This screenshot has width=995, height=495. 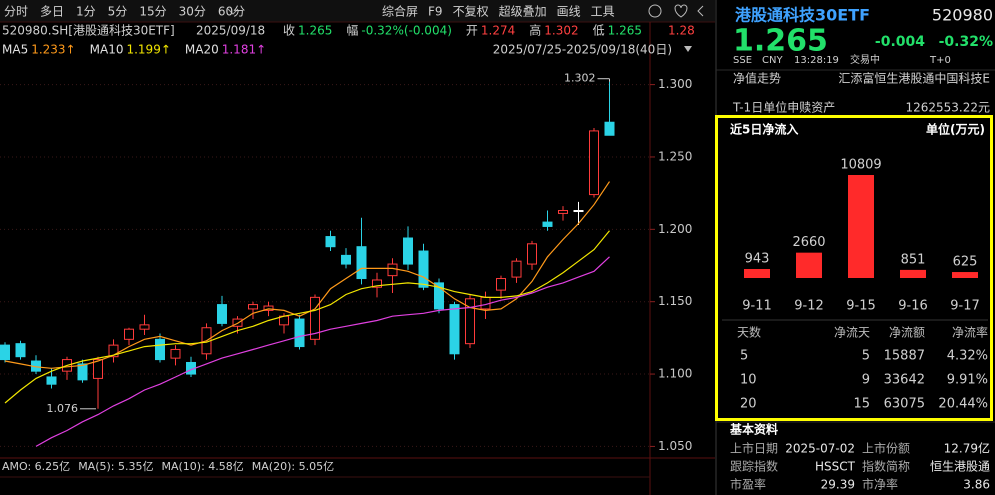 I want to click on basic-cell: 3.86, so click(x=976, y=485).